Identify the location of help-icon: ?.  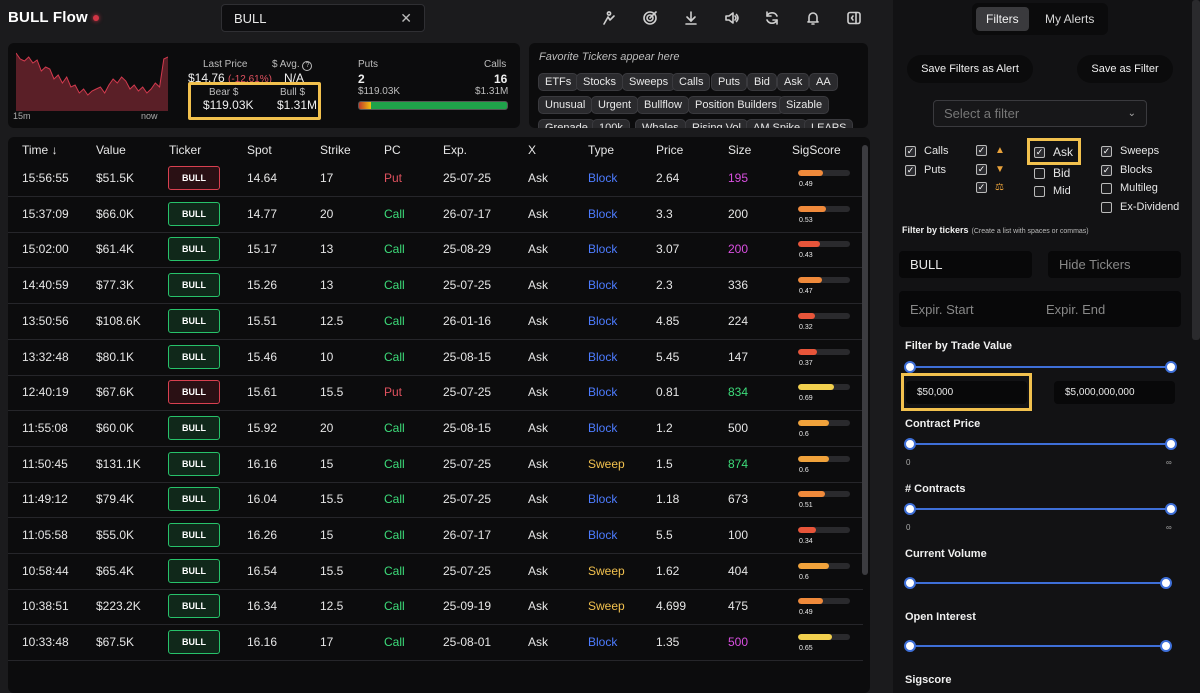
(307, 66).